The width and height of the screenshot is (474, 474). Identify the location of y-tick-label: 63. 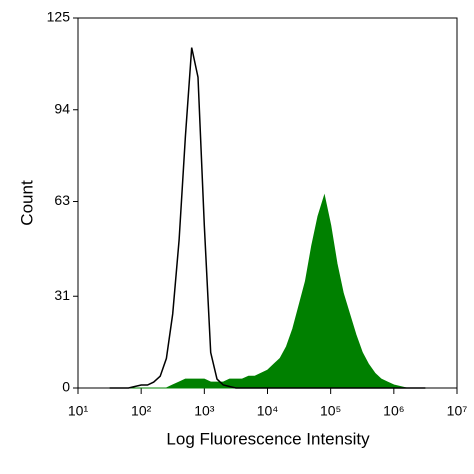
(62, 200).